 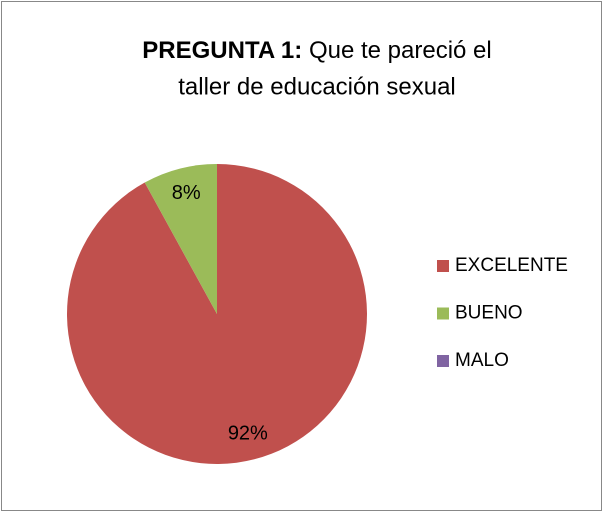 I want to click on legend-label: BUENO, so click(x=489, y=313).